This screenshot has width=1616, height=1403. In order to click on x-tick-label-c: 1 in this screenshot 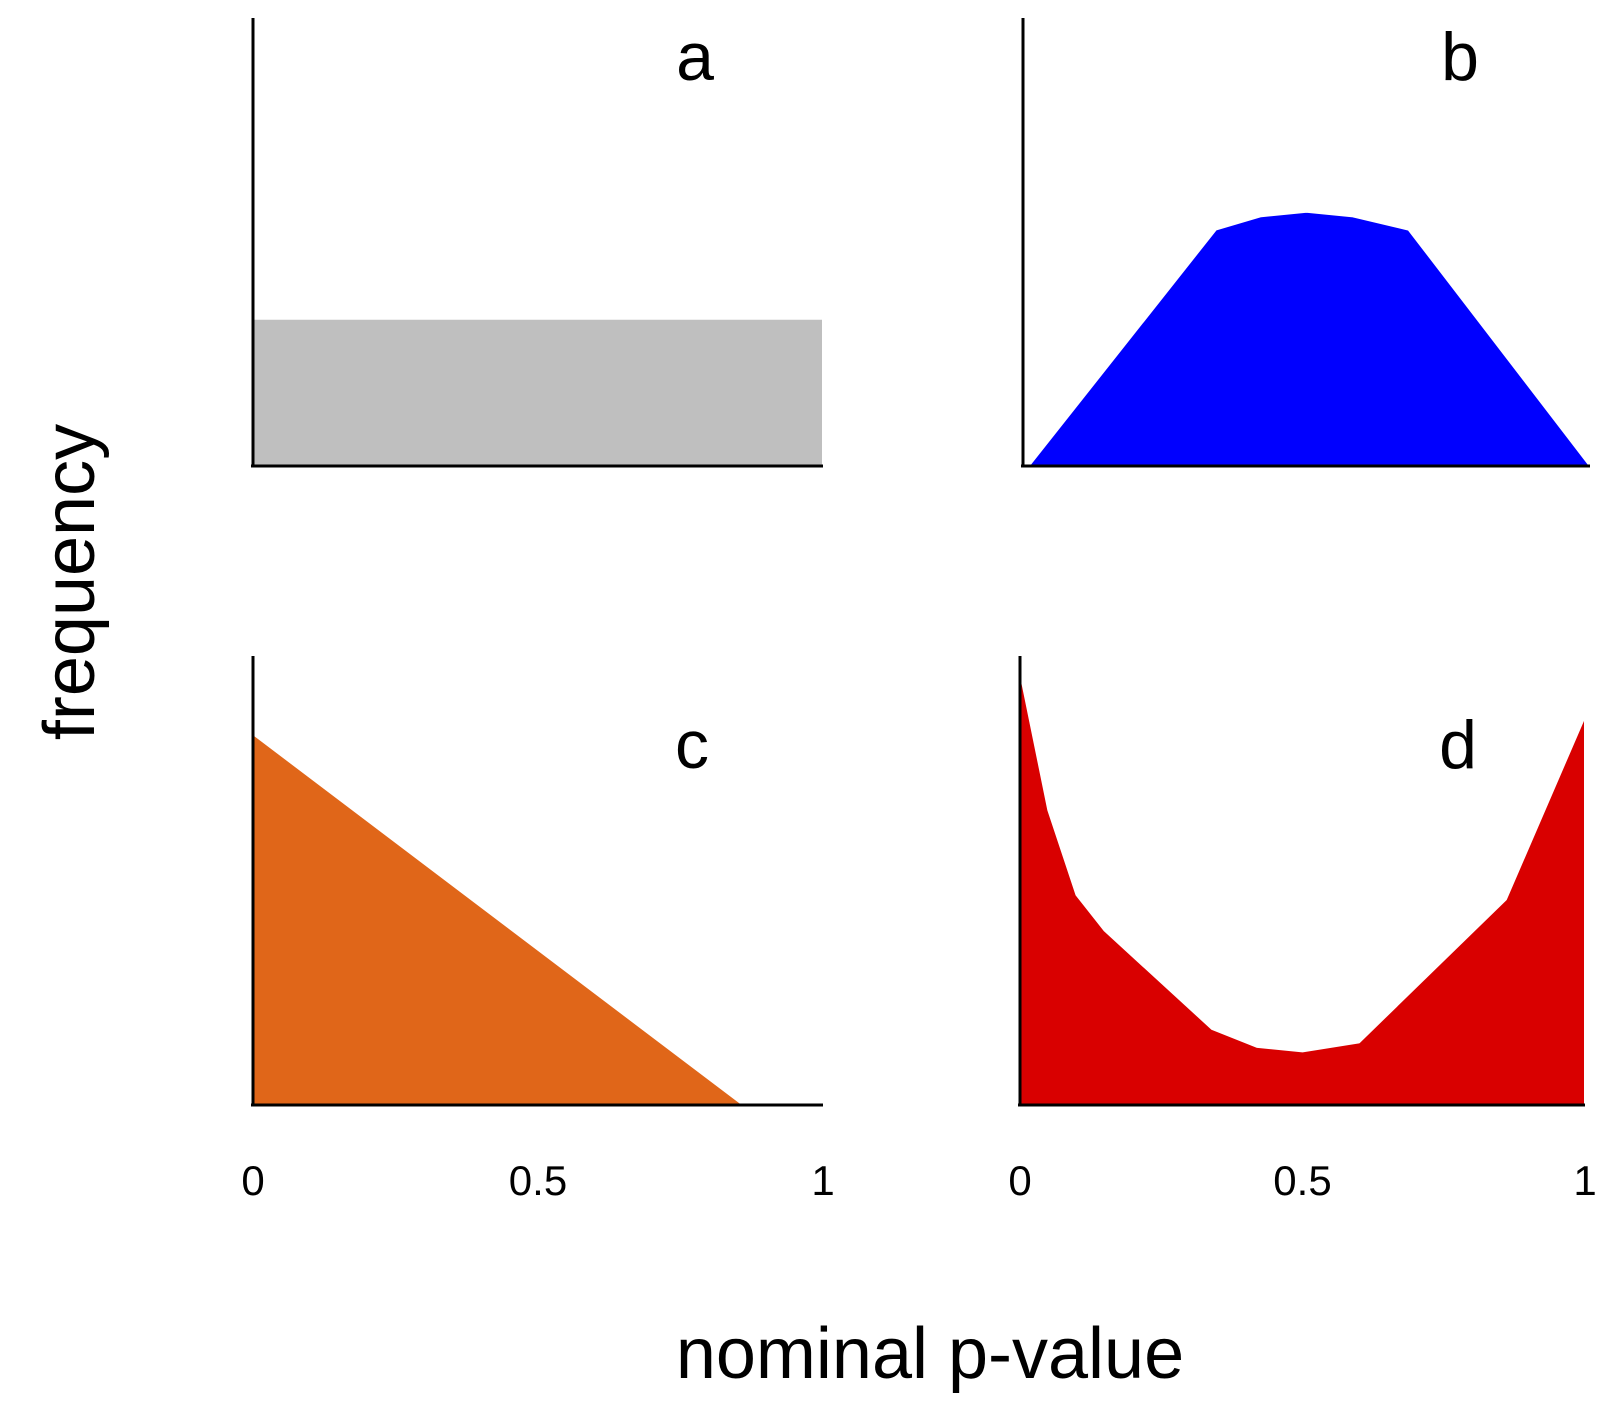, I will do `click(822, 1180)`.